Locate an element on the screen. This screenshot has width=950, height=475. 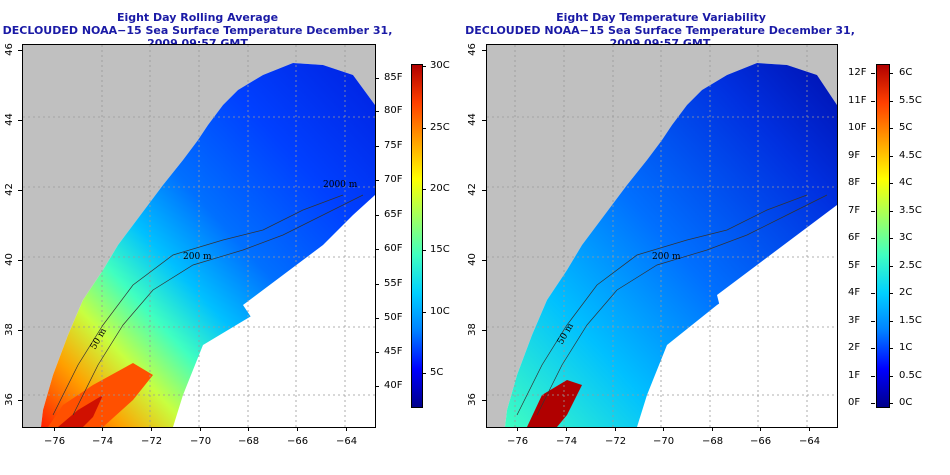
colorbar-f-label: 0F is located at coordinates (854, 402).